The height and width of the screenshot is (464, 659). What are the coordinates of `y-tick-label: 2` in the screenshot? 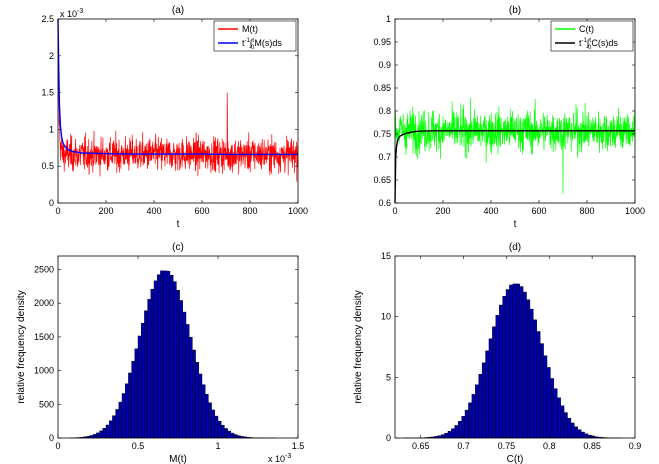 It's located at (51, 56).